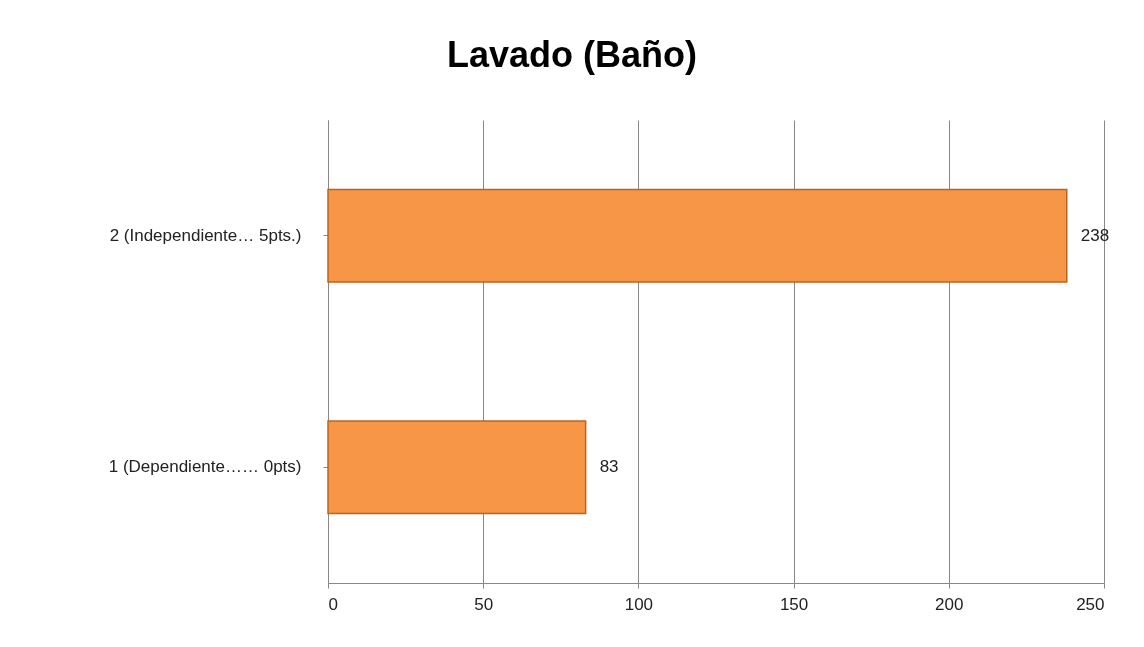 This screenshot has height=647, width=1144. I want to click on x-tick-label: 50, so click(484, 604).